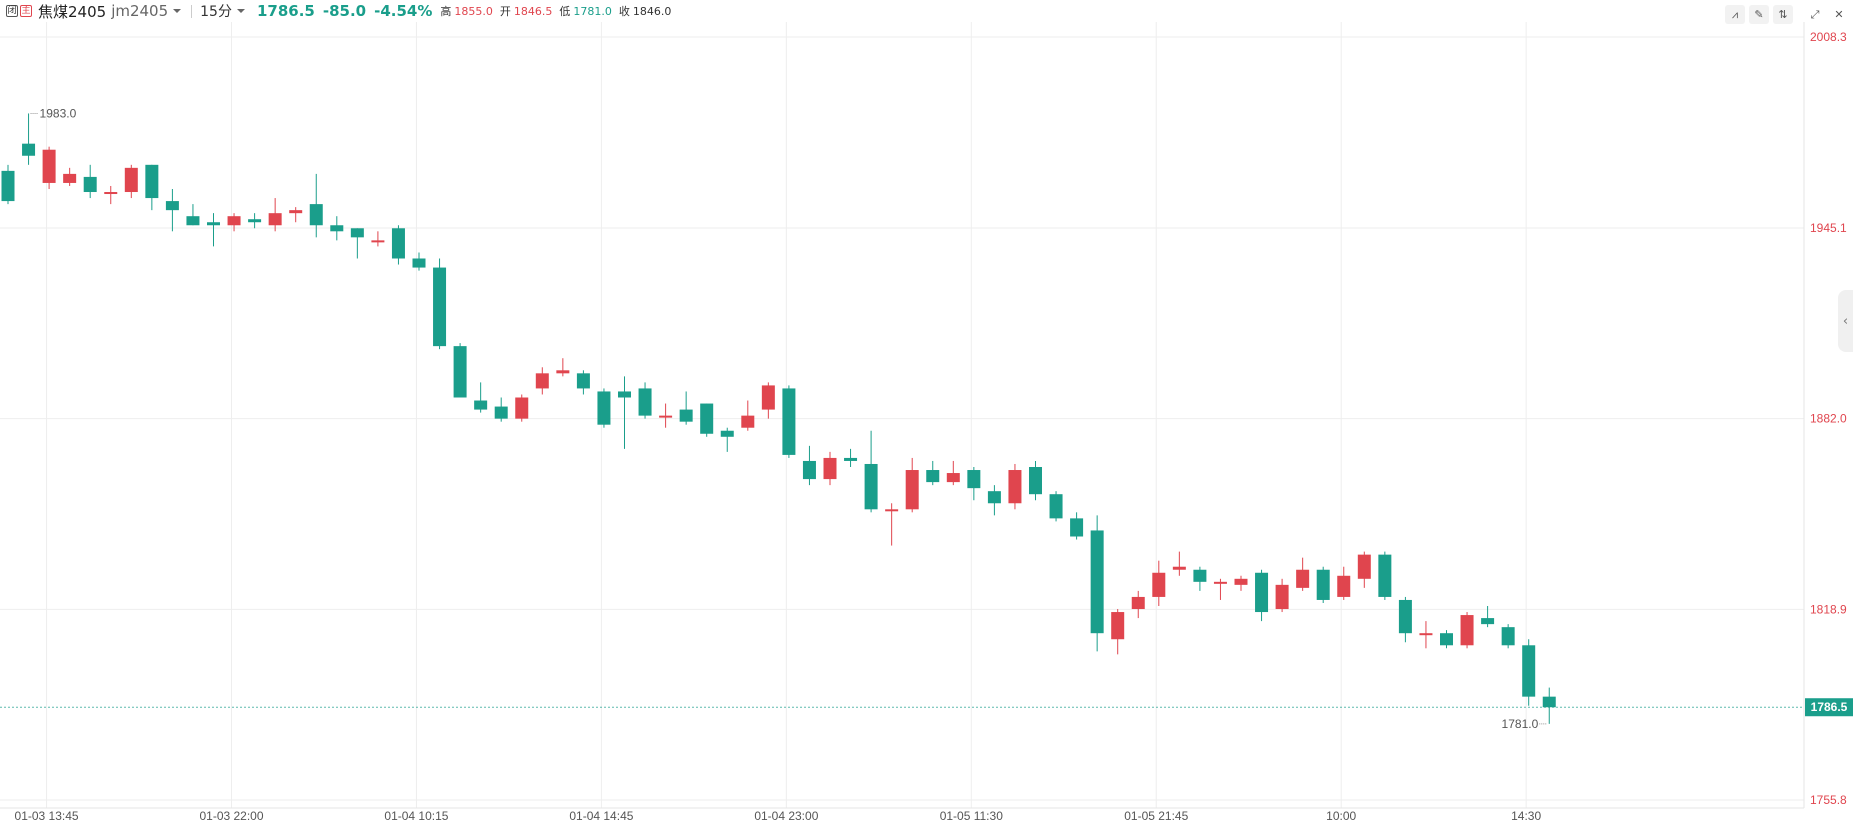 The width and height of the screenshot is (1853, 824). Describe the element at coordinates (216, 12) in the screenshot. I see `period-selector: 15分` at that location.